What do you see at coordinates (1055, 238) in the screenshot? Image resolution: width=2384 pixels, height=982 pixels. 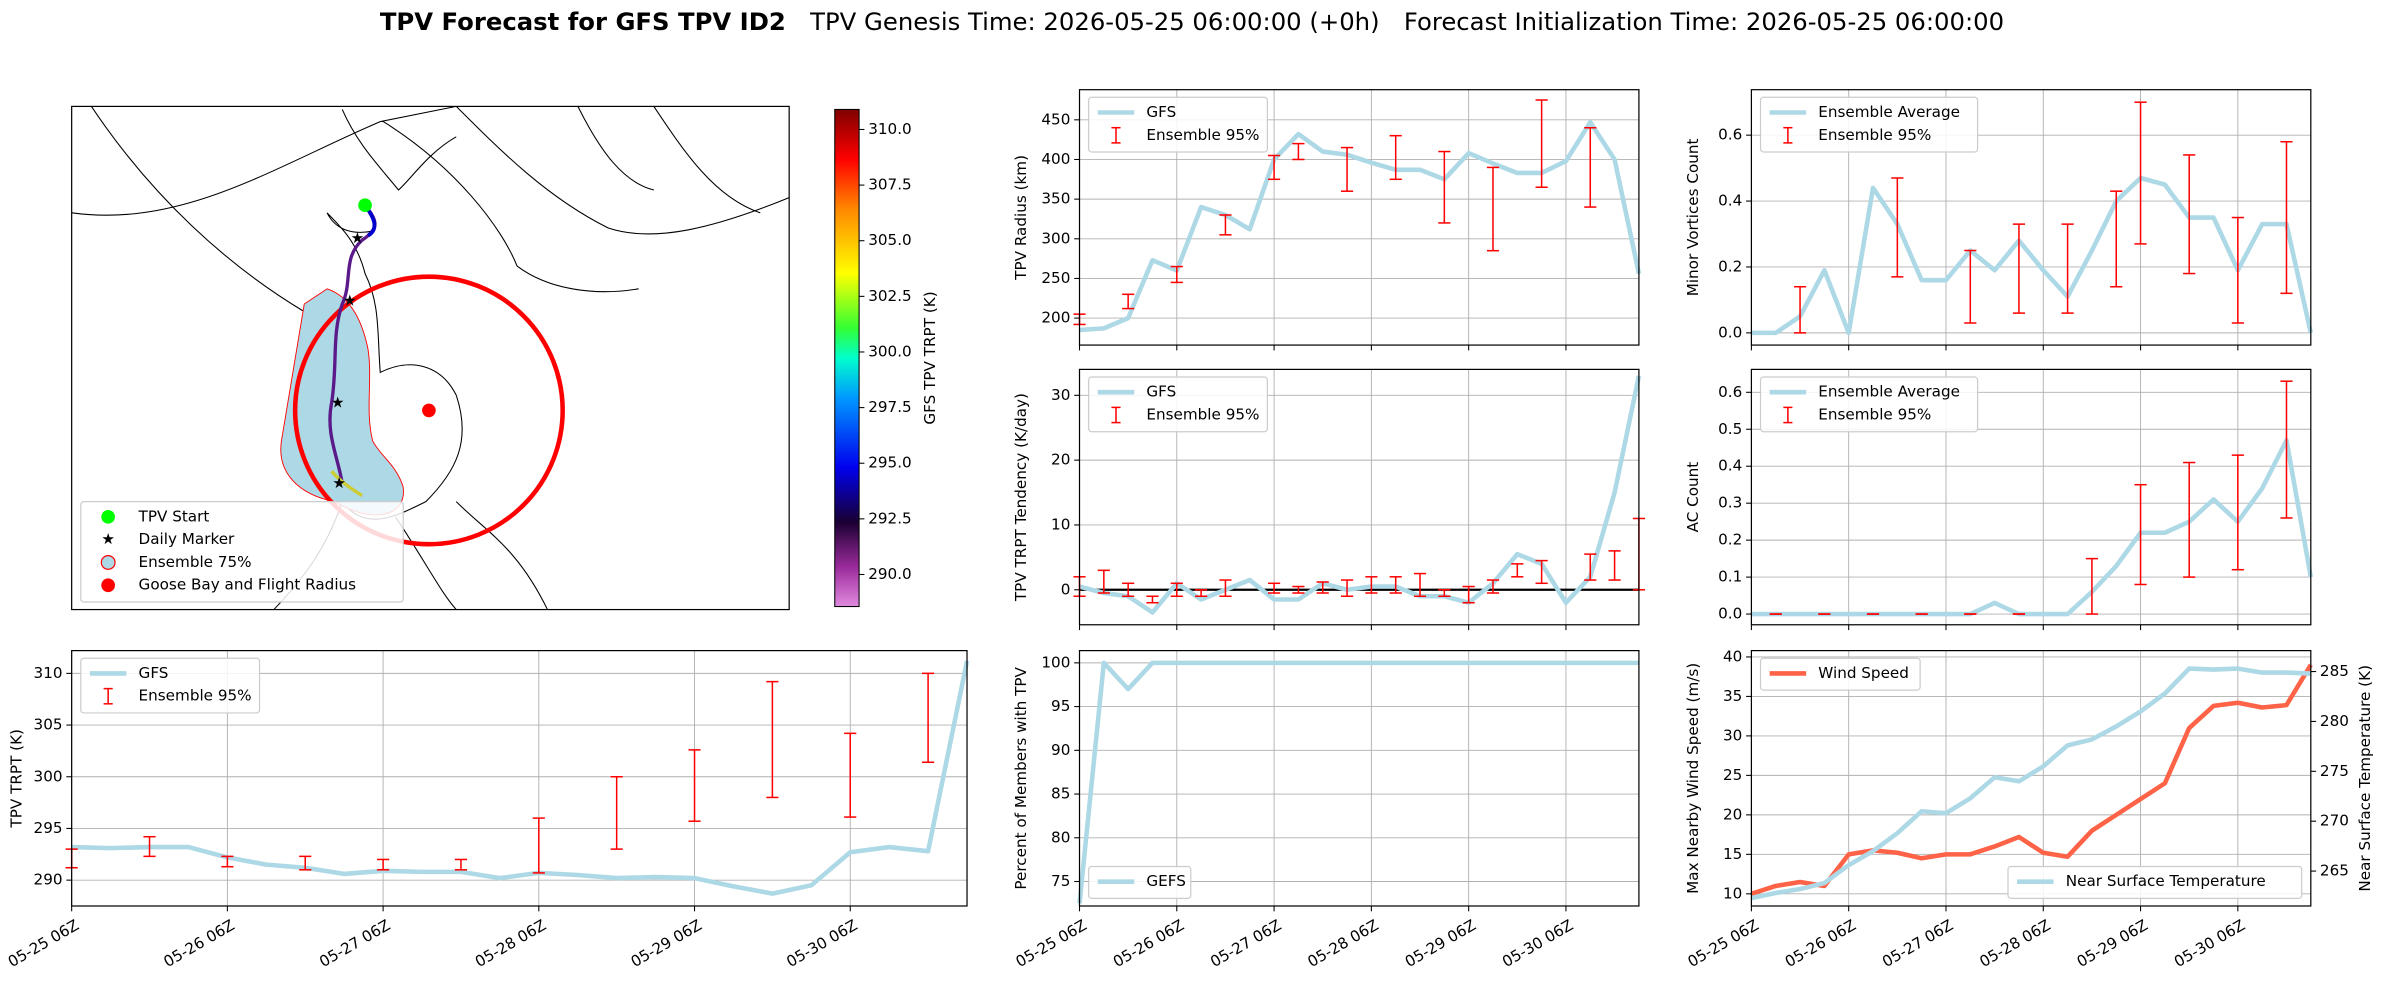 I see `y-tick-label: 300` at bounding box center [1055, 238].